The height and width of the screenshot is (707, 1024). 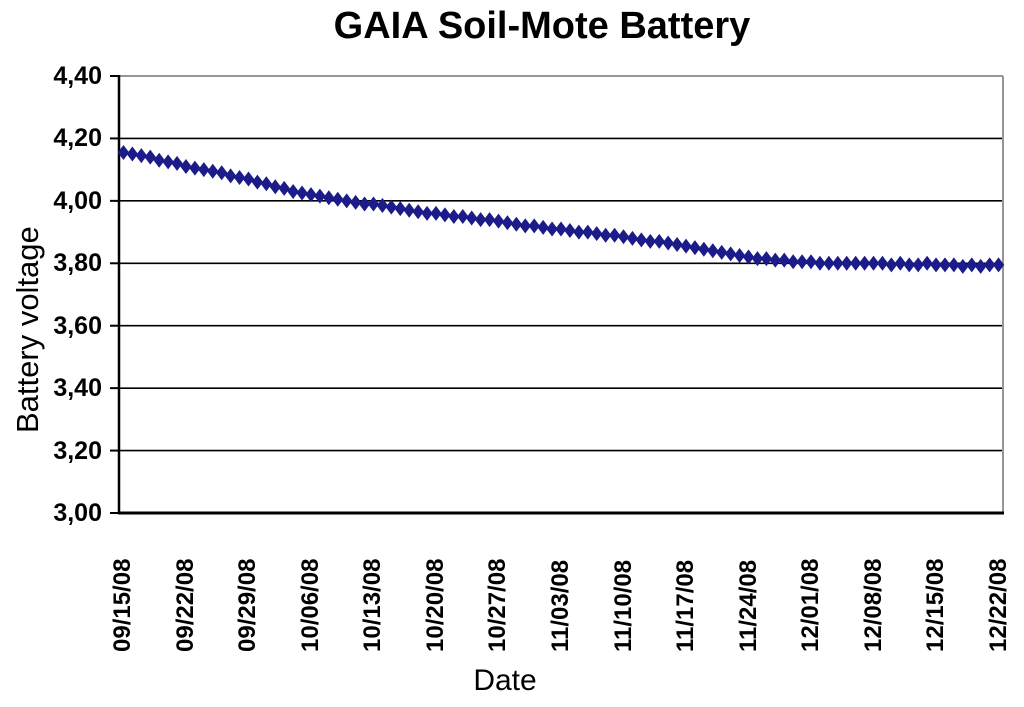 What do you see at coordinates (310, 605) in the screenshot?
I see `x-tick-label: 10/06/08` at bounding box center [310, 605].